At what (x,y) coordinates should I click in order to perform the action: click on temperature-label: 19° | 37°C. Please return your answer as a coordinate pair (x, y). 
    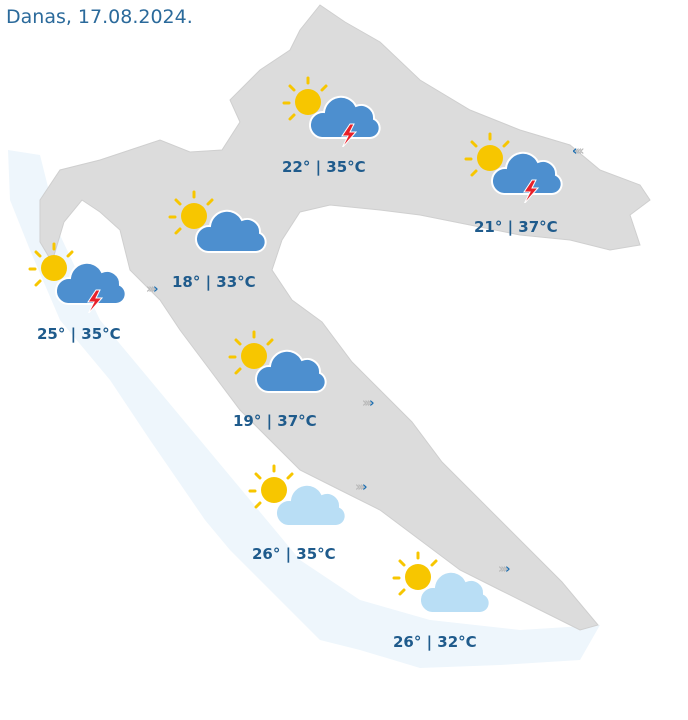
    Looking at the image, I should click on (275, 421).